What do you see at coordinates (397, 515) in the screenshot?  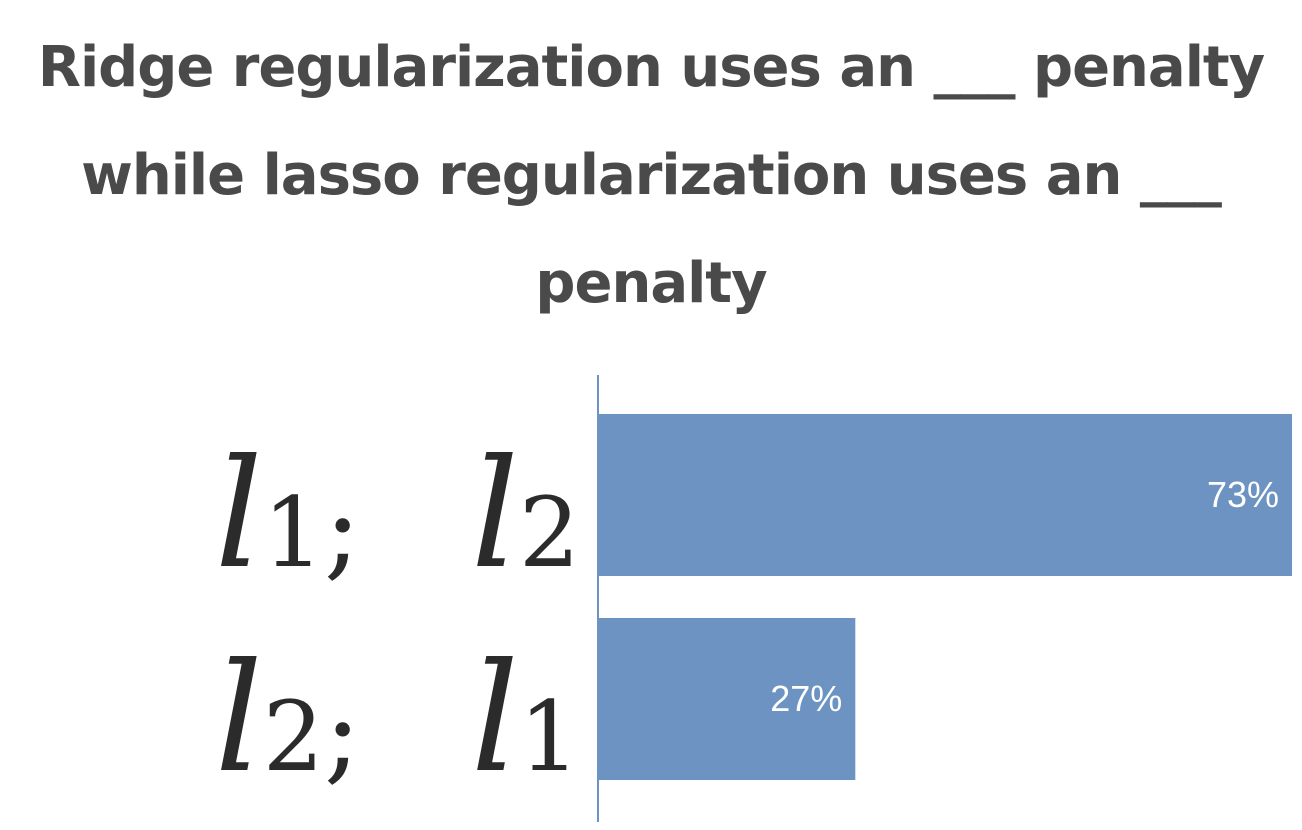 I see `category-label-1: l1; l2` at bounding box center [397, 515].